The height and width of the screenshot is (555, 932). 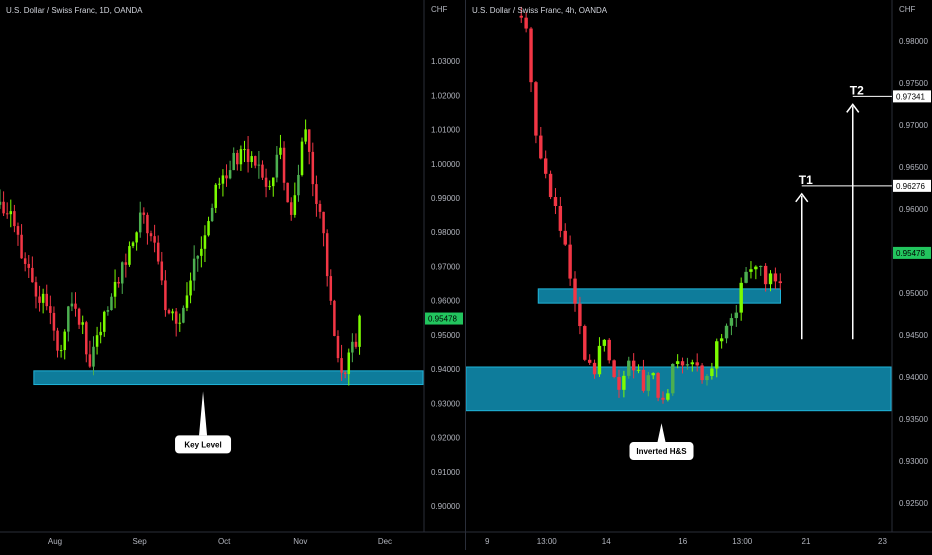 I want to click on target-label: T2, so click(x=857, y=90).